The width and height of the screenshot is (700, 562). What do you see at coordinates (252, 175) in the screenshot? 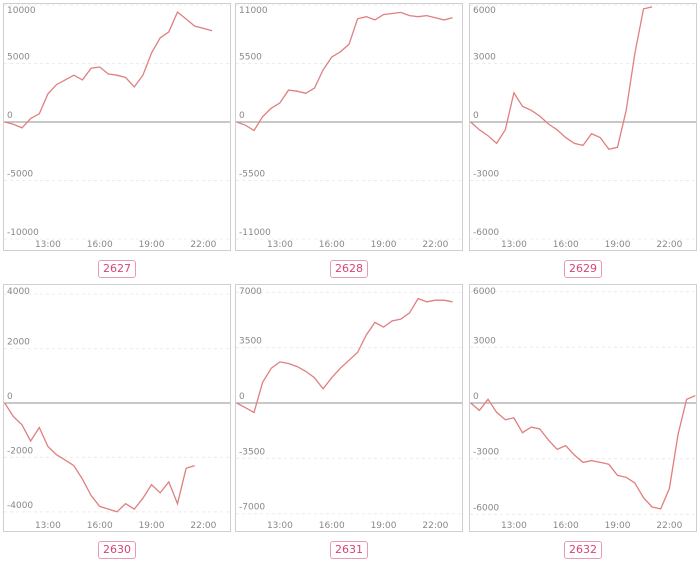
I see `y-tick-label: -5500` at bounding box center [252, 175].